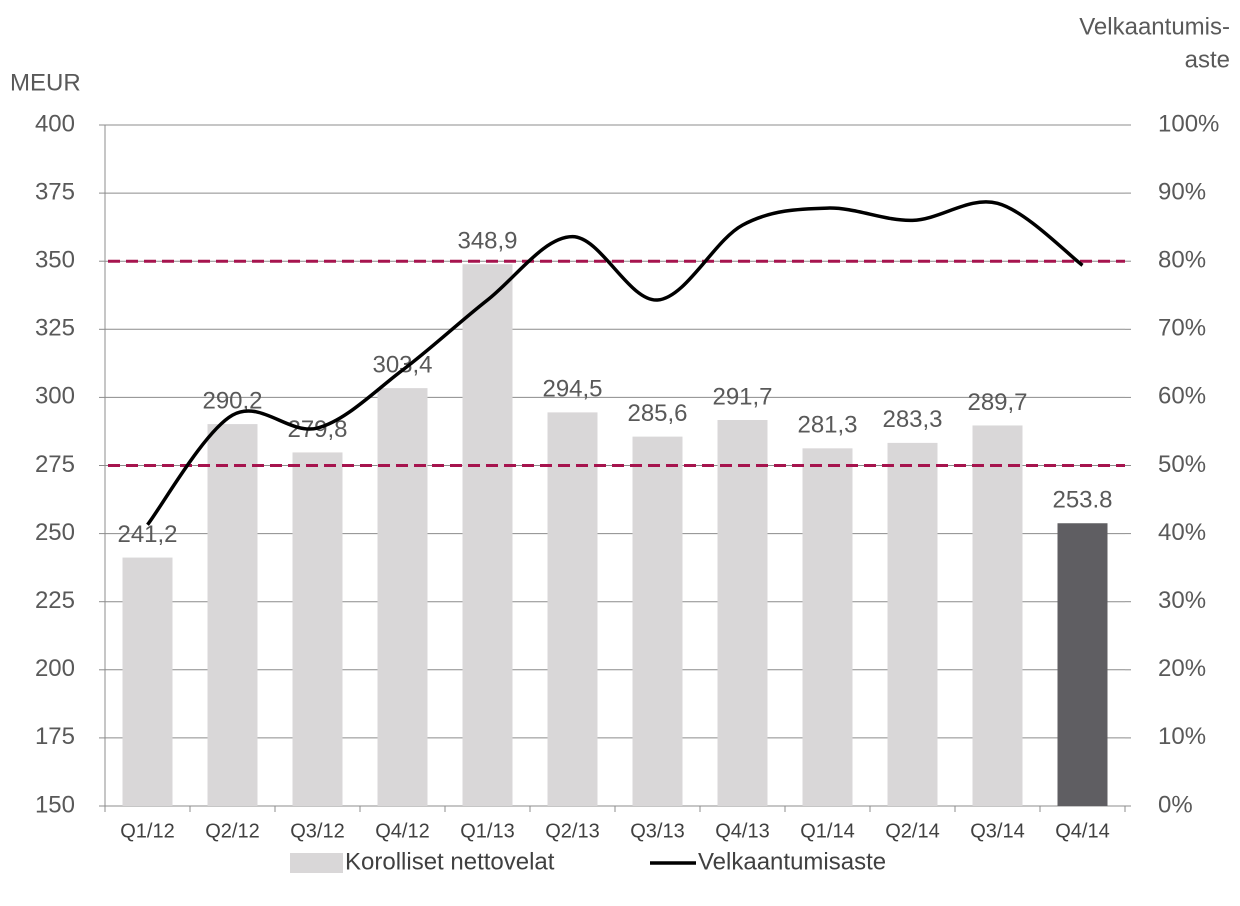  I want to click on value-label: 289,7, so click(997, 402).